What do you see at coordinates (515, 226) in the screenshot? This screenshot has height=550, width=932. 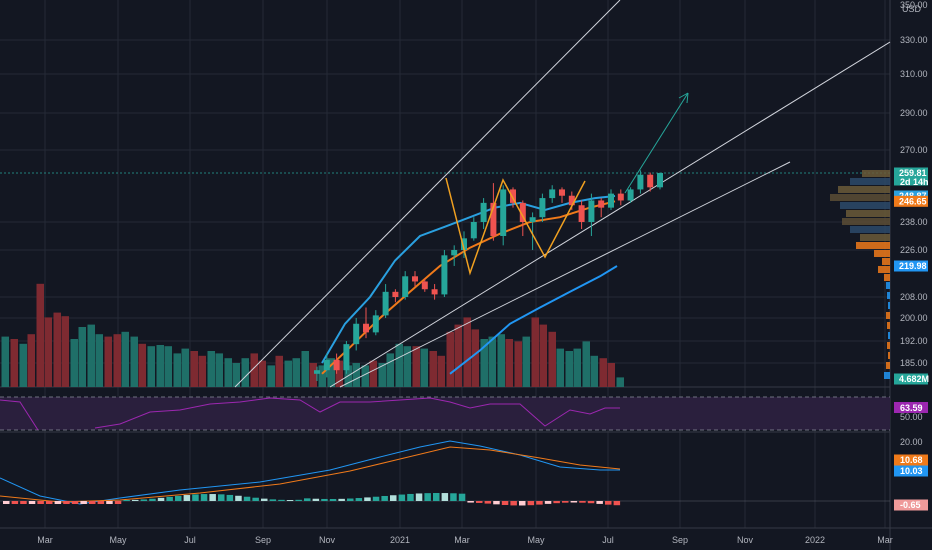 I see `w-pattern-drawing` at bounding box center [515, 226].